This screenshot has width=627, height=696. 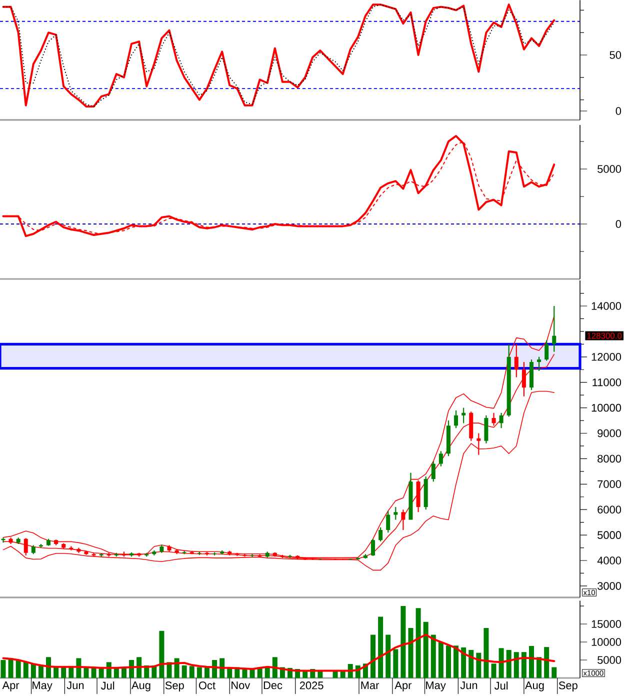 I want to click on y-tick-label: 7000, so click(x=610, y=484).